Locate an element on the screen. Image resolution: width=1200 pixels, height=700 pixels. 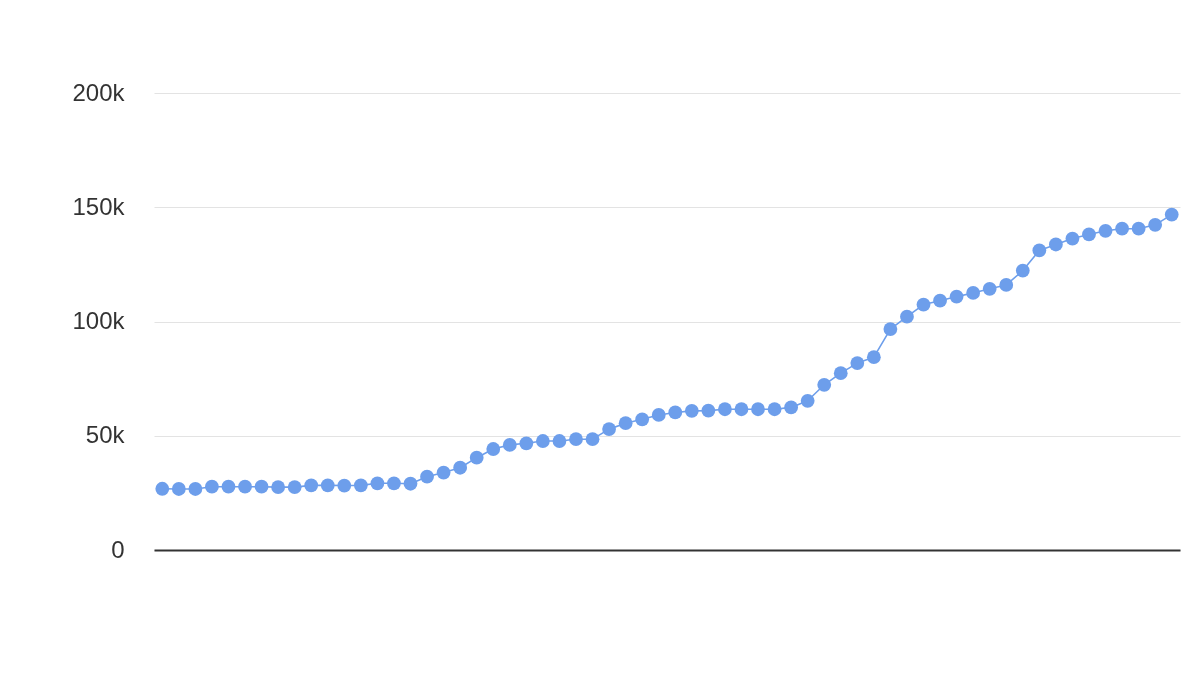
y-tick-label: 200k is located at coordinates (99, 92).